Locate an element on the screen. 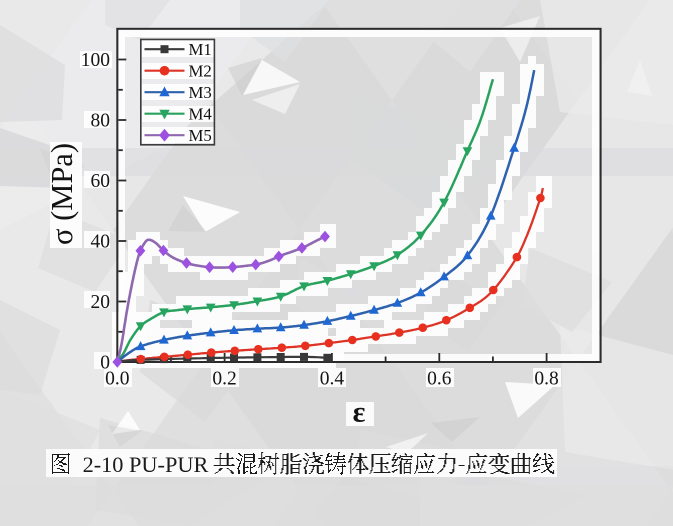  svg-text: σ (MPa) is located at coordinates (62, 194).